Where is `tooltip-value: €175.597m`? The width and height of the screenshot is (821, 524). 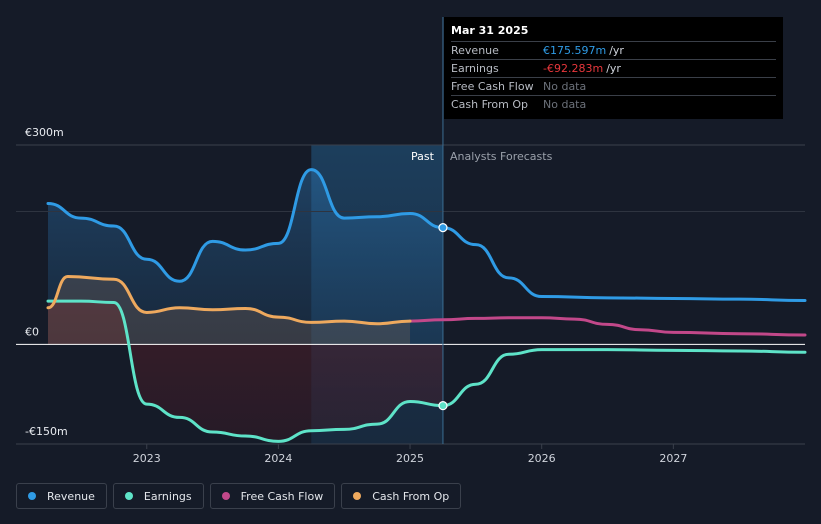 tooltip-value: €175.597m is located at coordinates (575, 50).